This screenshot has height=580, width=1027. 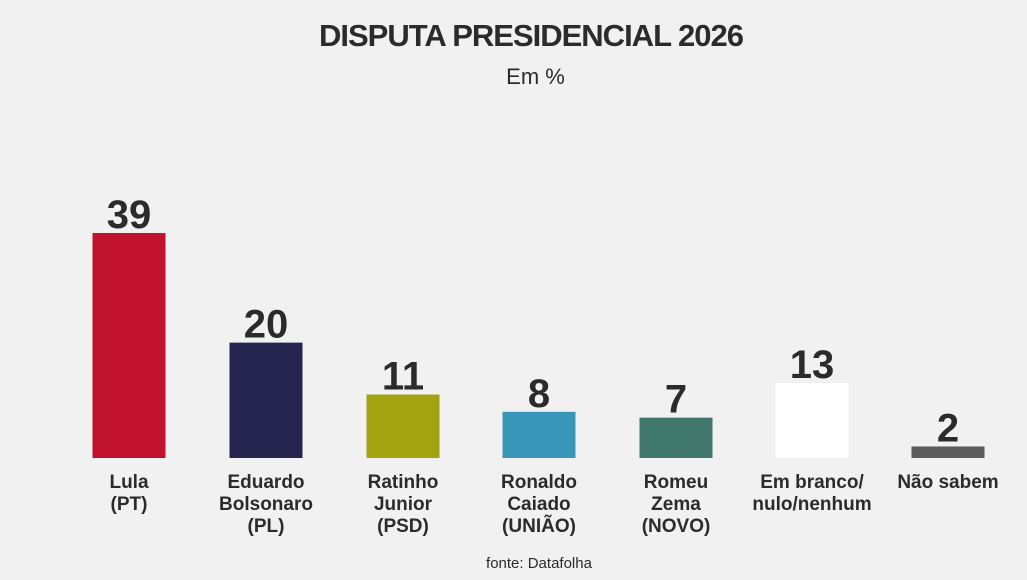 I want to click on category-label-line: Bolsonaro, so click(x=266, y=504).